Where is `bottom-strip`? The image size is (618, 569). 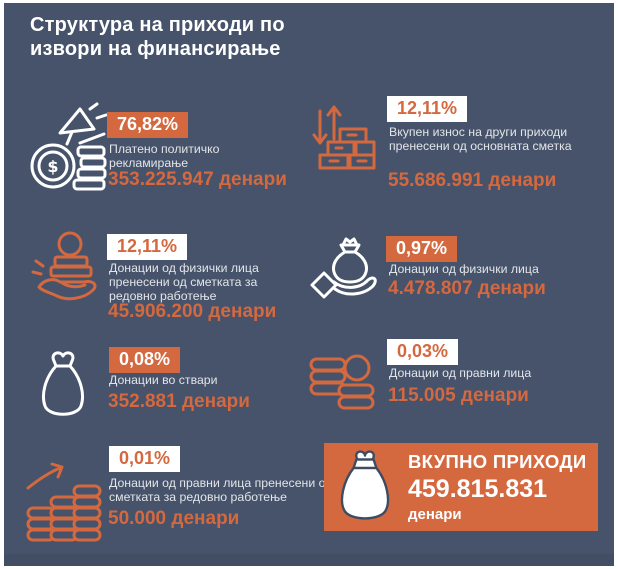 bottom-strip is located at coordinates (309, 560).